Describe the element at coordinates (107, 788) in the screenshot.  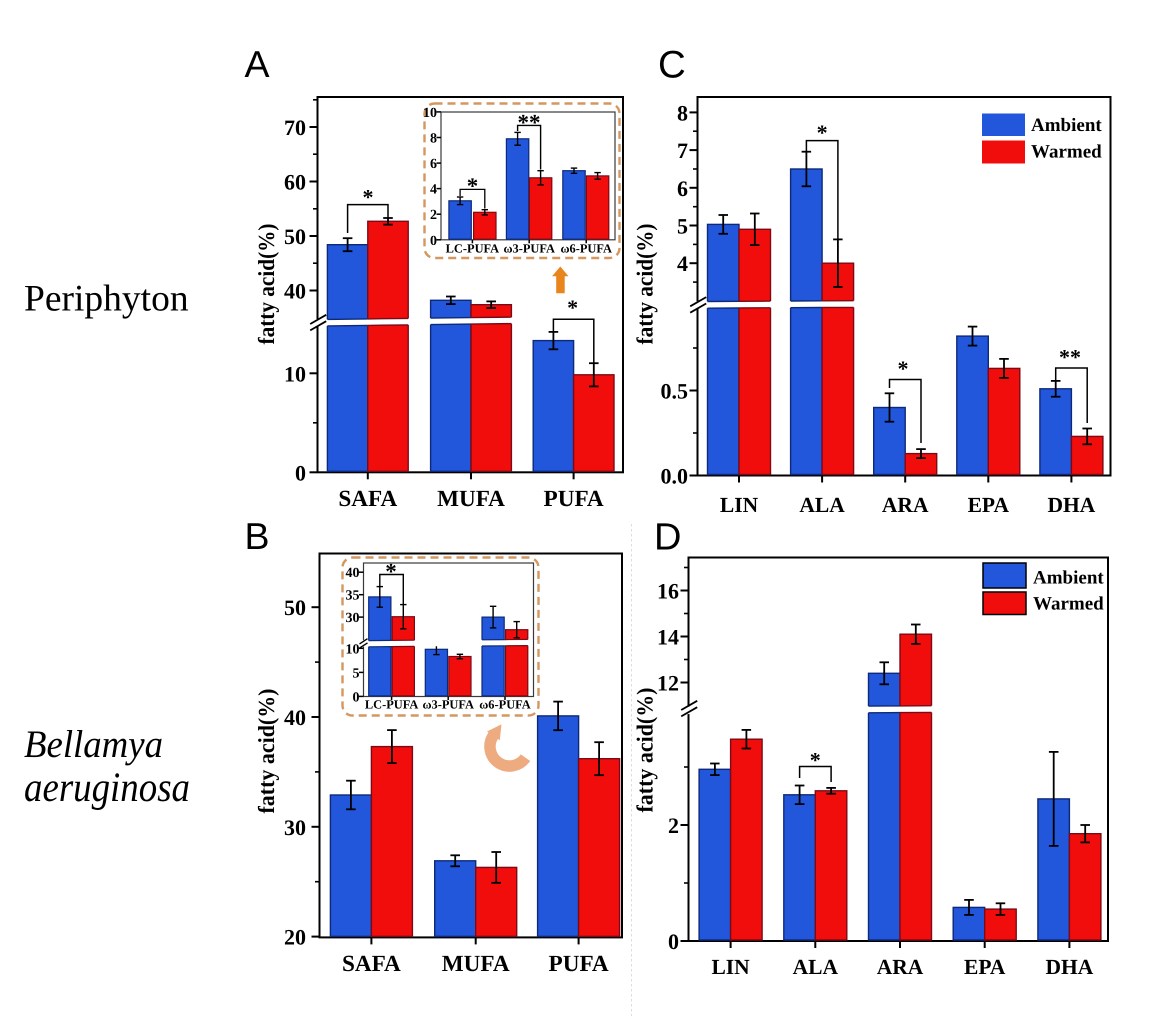
I see `svg-text: aeruginosa` at that location.